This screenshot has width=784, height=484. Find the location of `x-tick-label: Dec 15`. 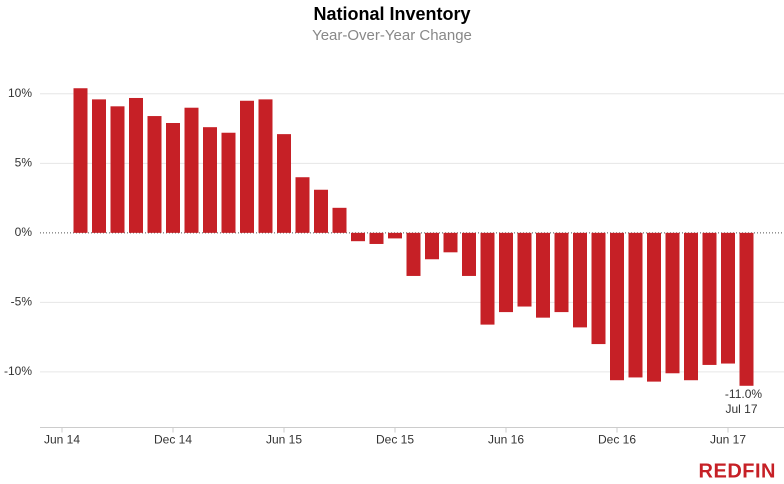

x-tick-label: Dec 15 is located at coordinates (395, 440).